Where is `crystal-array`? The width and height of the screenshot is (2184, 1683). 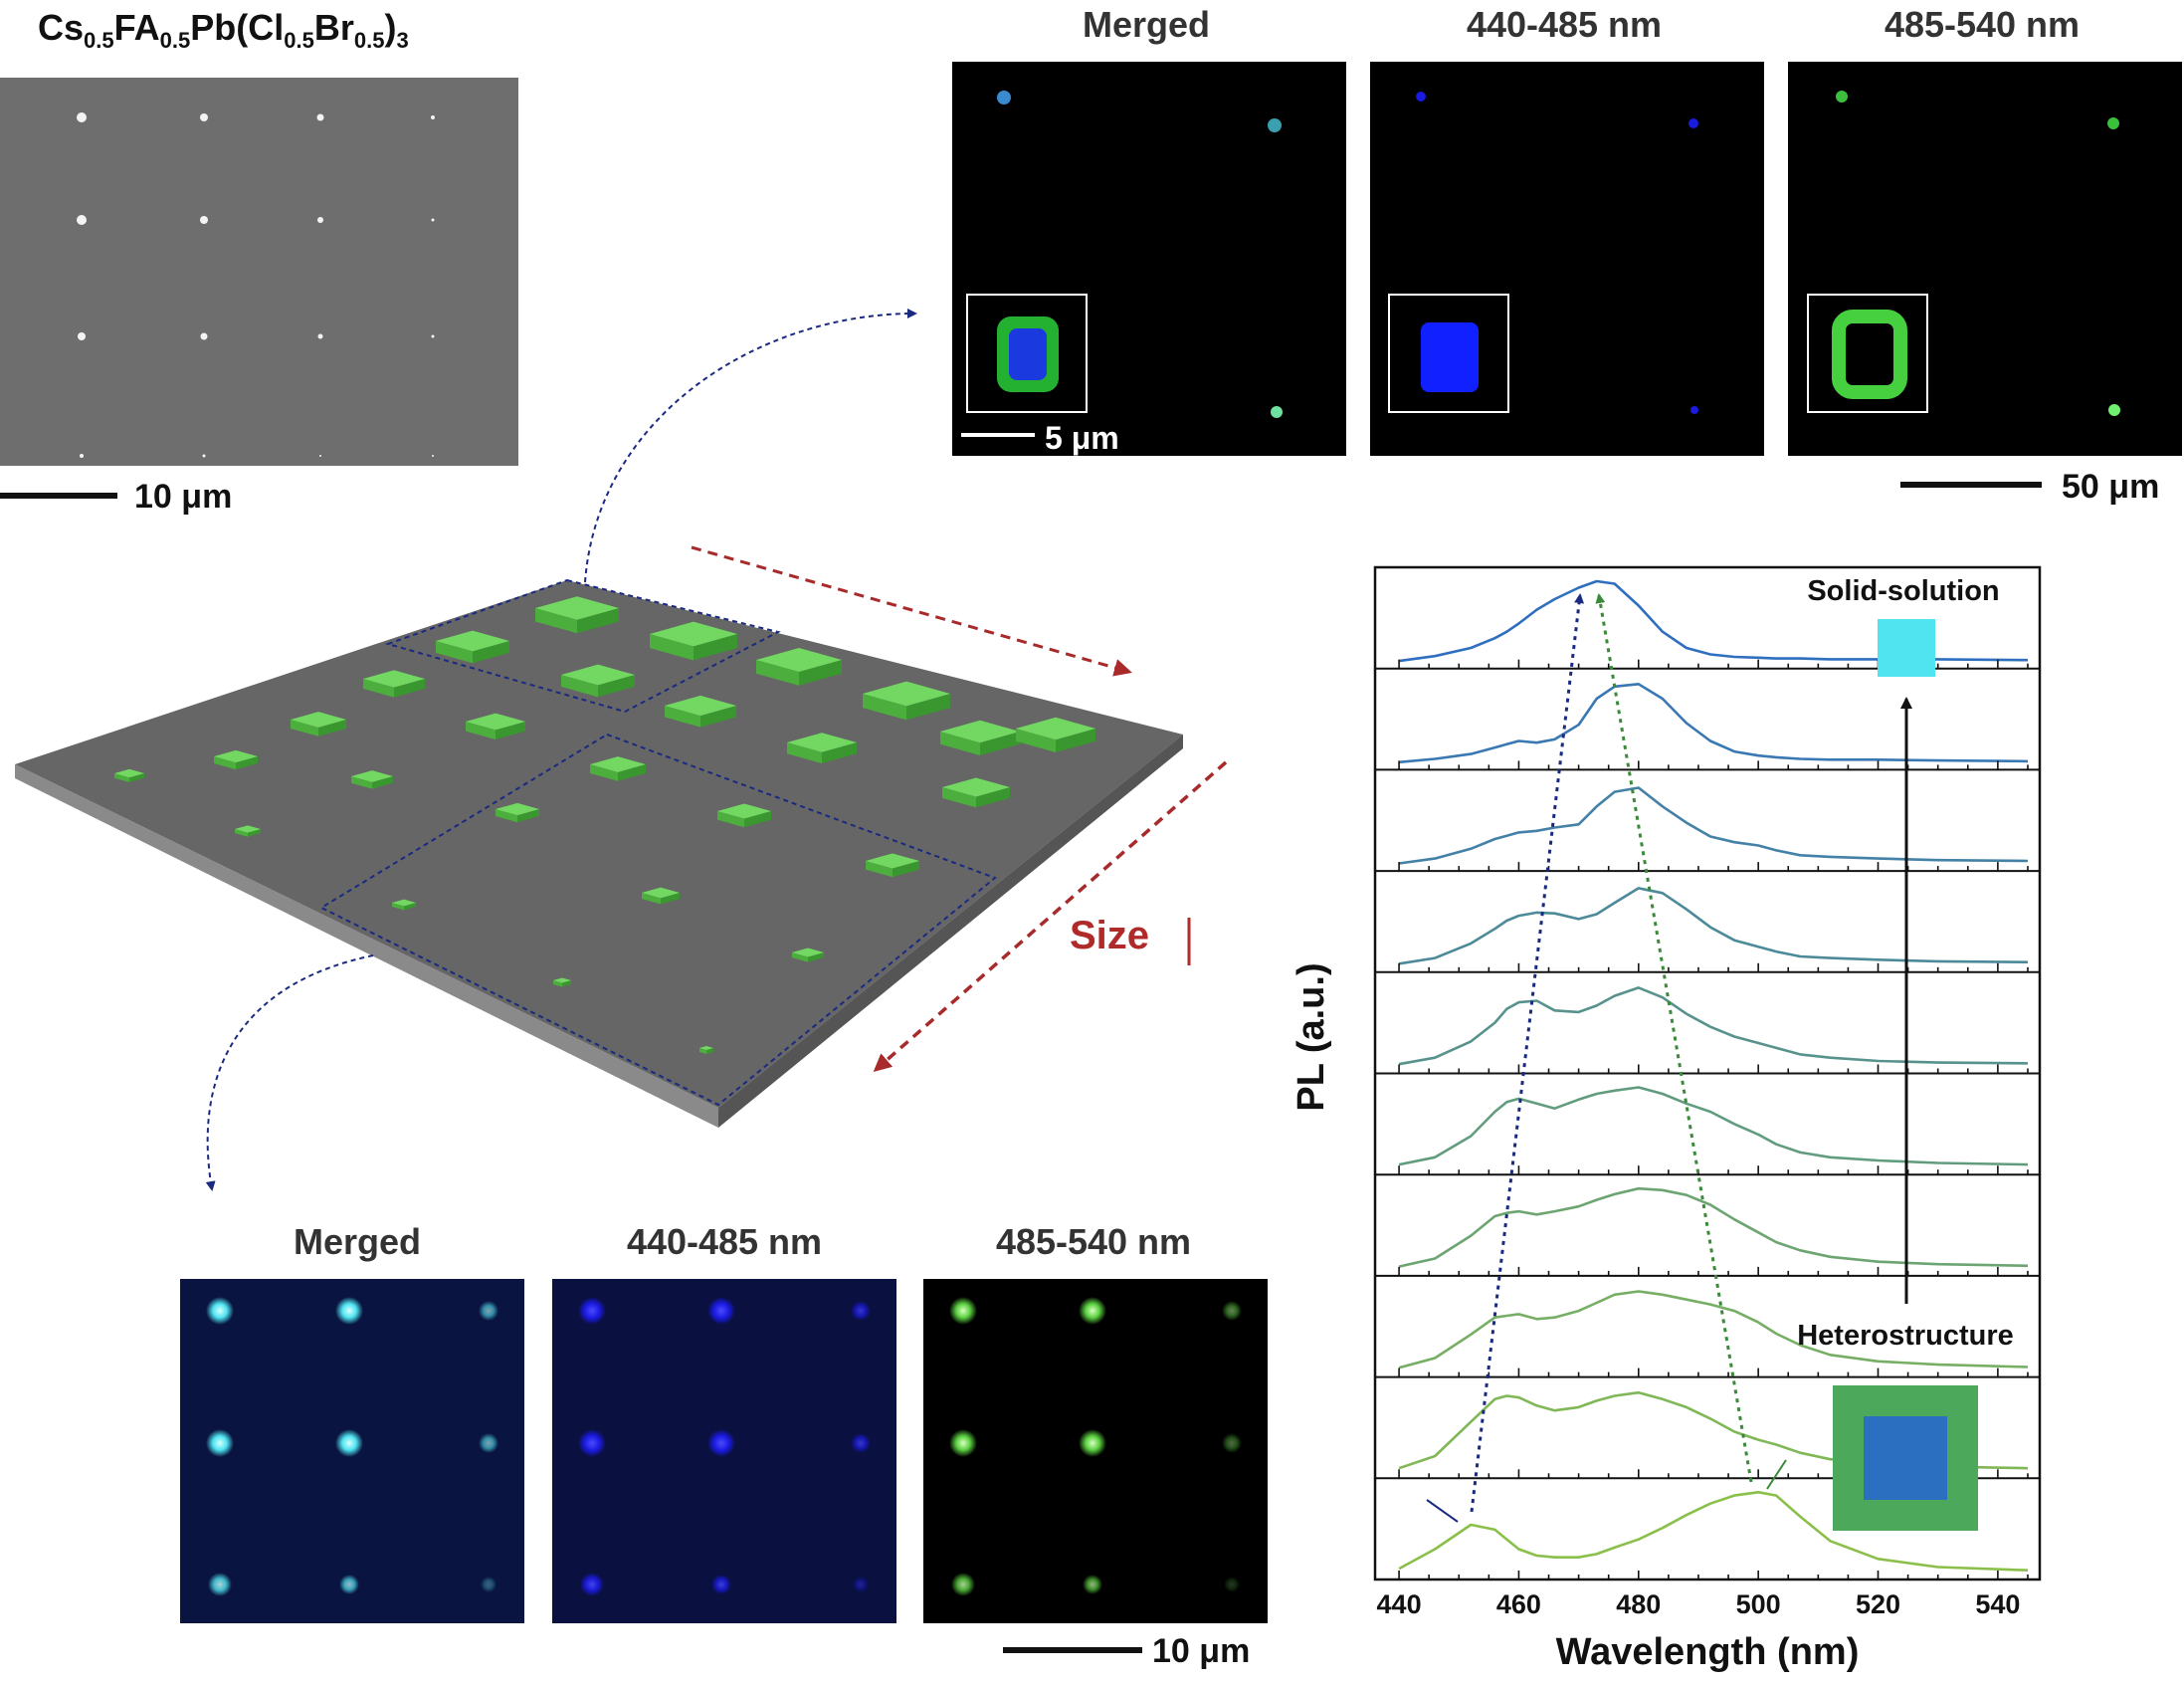 crystal-array is located at coordinates (605, 825).